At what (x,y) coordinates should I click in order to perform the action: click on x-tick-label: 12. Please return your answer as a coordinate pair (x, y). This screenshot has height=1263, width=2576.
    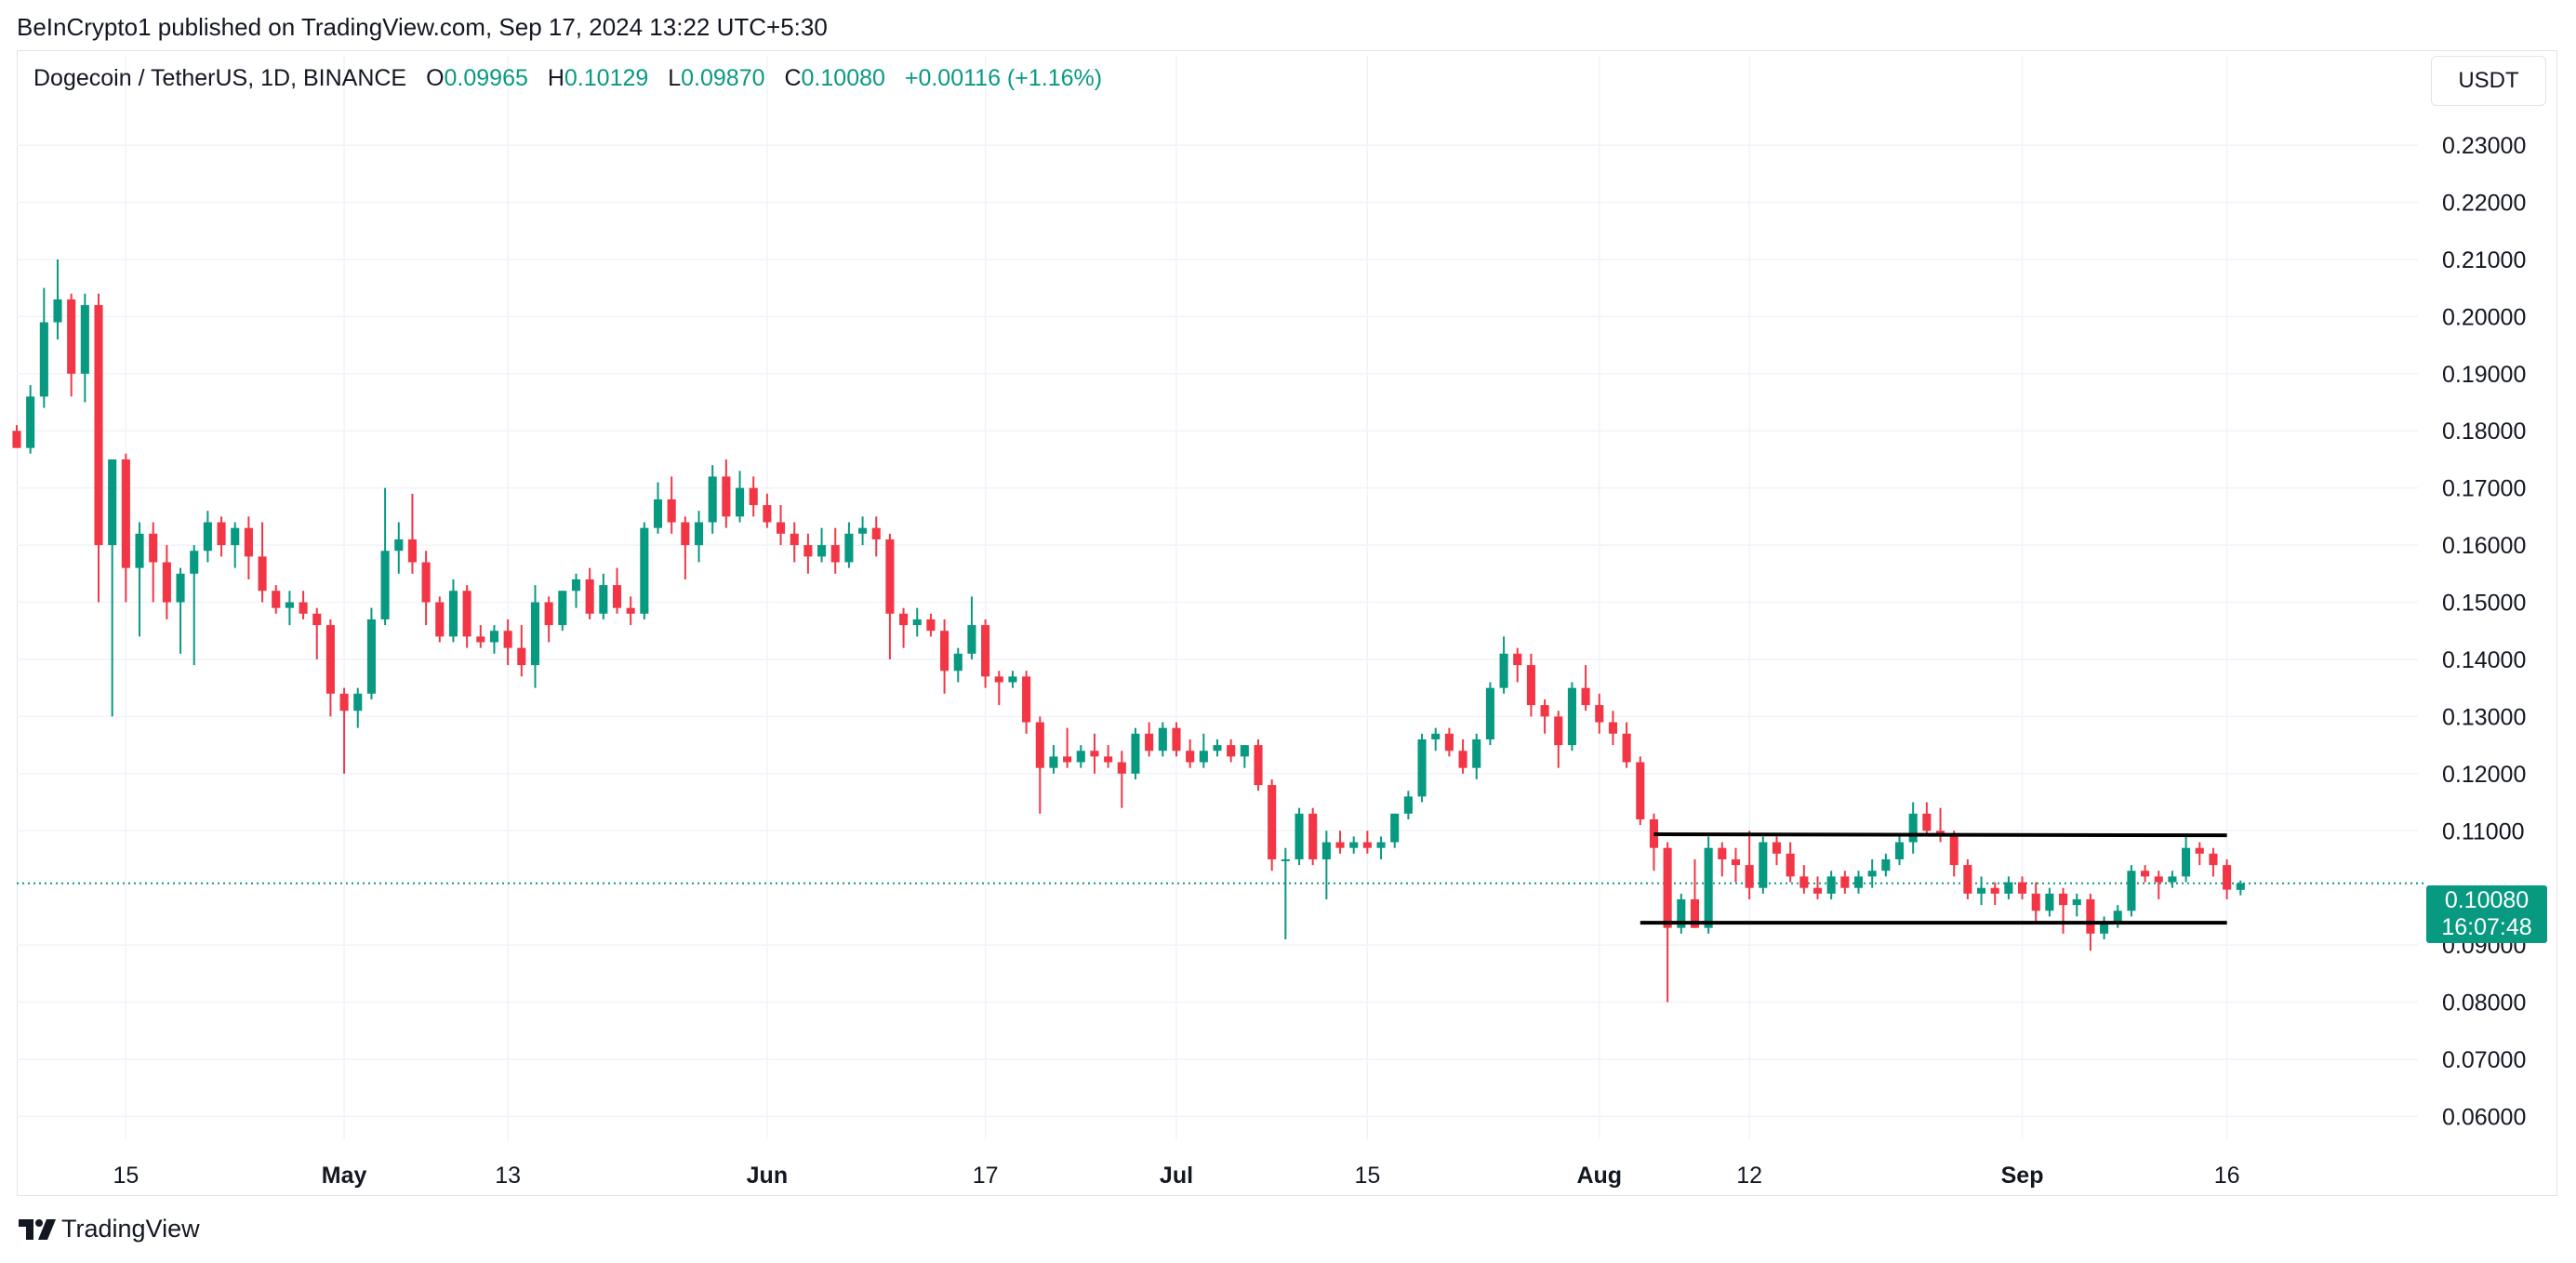
    Looking at the image, I should click on (1749, 1176).